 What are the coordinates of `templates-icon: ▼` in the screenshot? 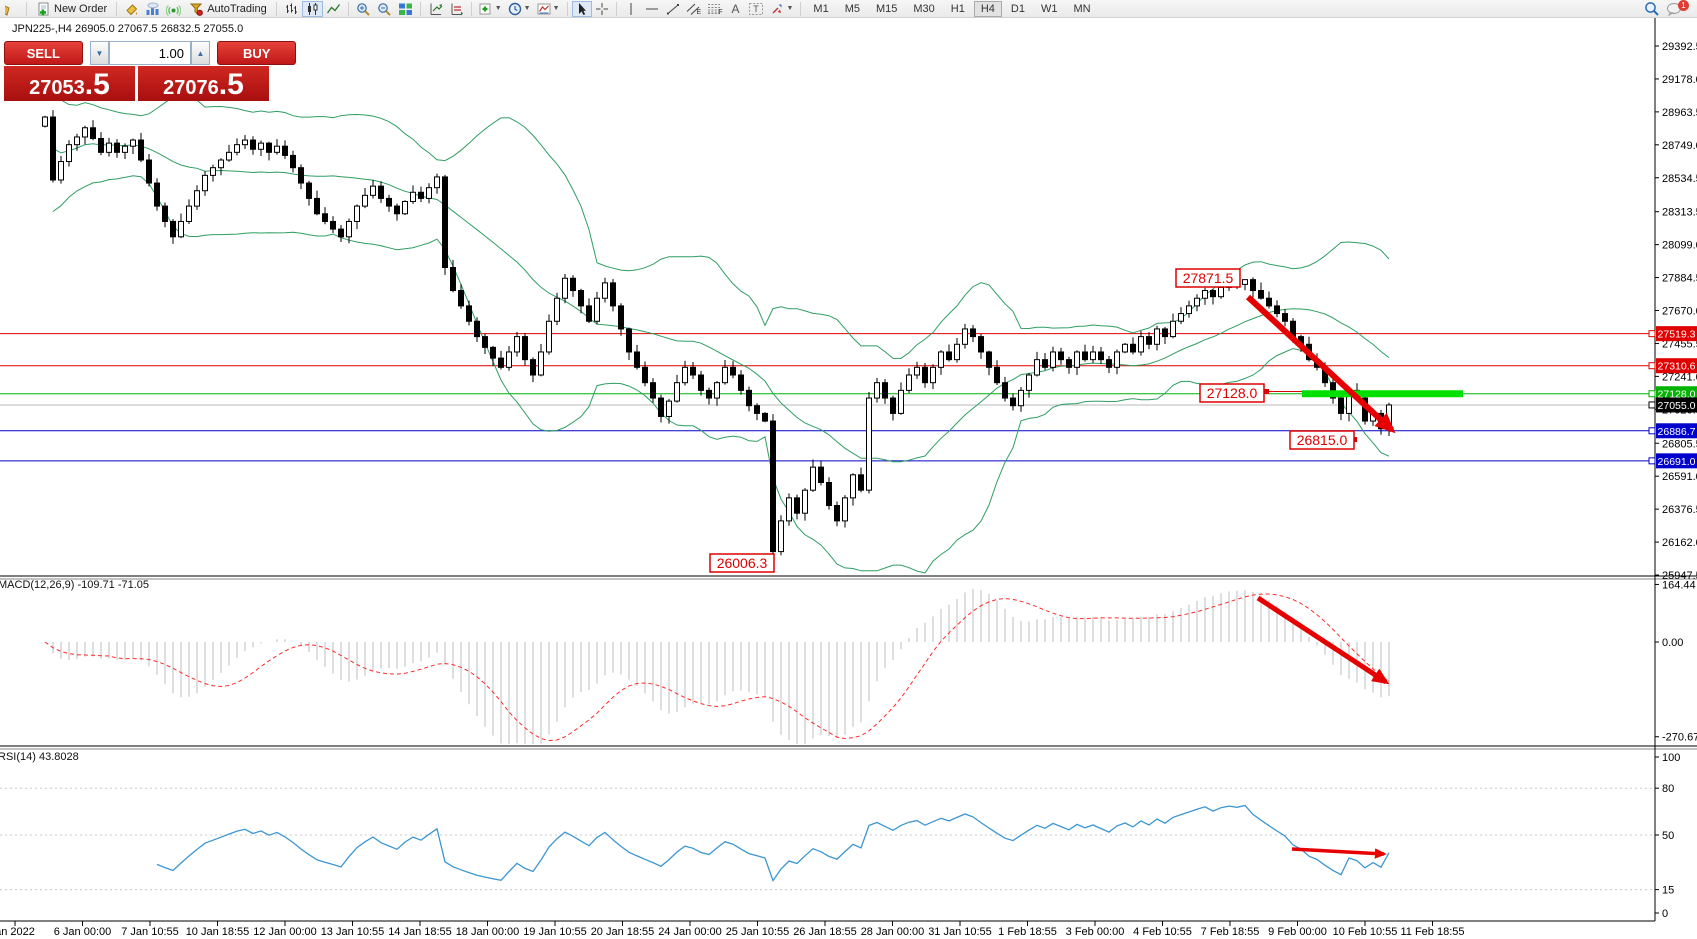 It's located at (548, 9).